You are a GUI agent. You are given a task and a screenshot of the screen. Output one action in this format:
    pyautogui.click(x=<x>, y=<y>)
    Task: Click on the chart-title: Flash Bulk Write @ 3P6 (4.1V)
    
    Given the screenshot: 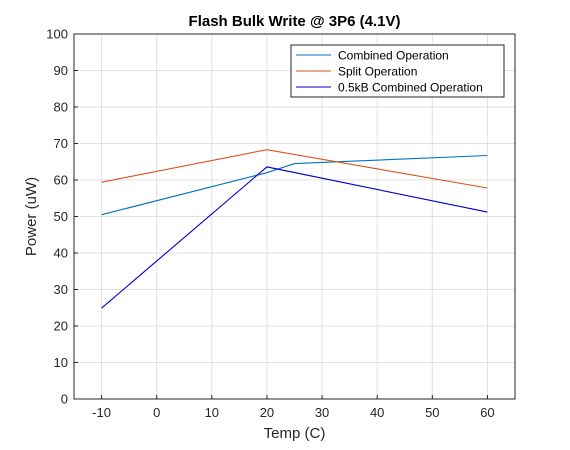 What is the action you would take?
    pyautogui.click(x=295, y=21)
    